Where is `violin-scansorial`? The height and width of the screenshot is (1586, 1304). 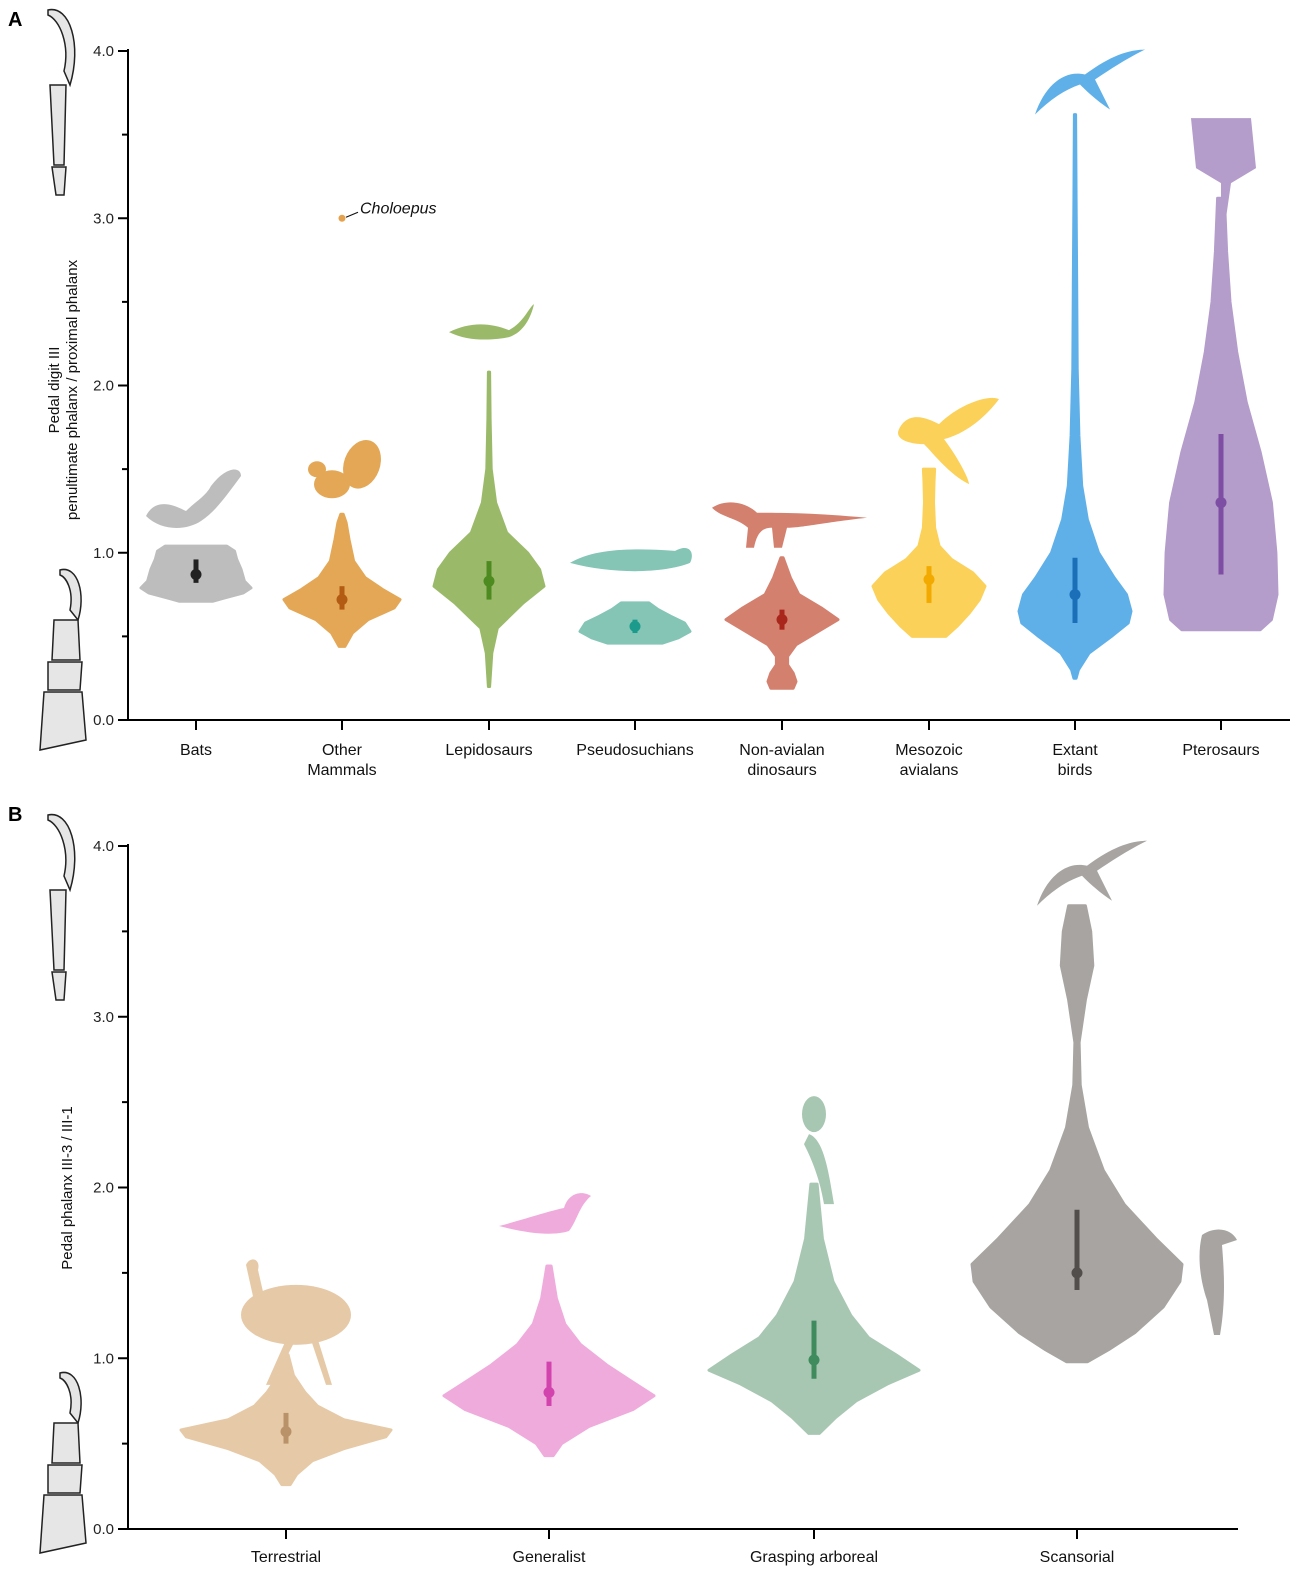
violin-scansorial is located at coordinates (1077, 1134).